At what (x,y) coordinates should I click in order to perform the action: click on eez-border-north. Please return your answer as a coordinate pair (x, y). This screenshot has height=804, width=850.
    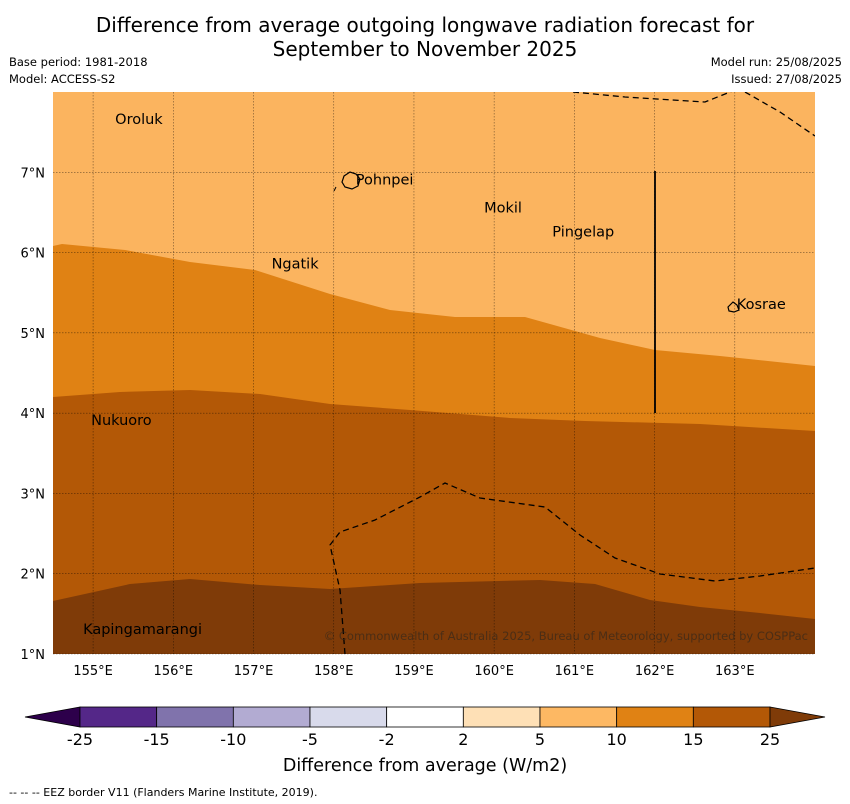
    Looking at the image, I should click on (652, 97).